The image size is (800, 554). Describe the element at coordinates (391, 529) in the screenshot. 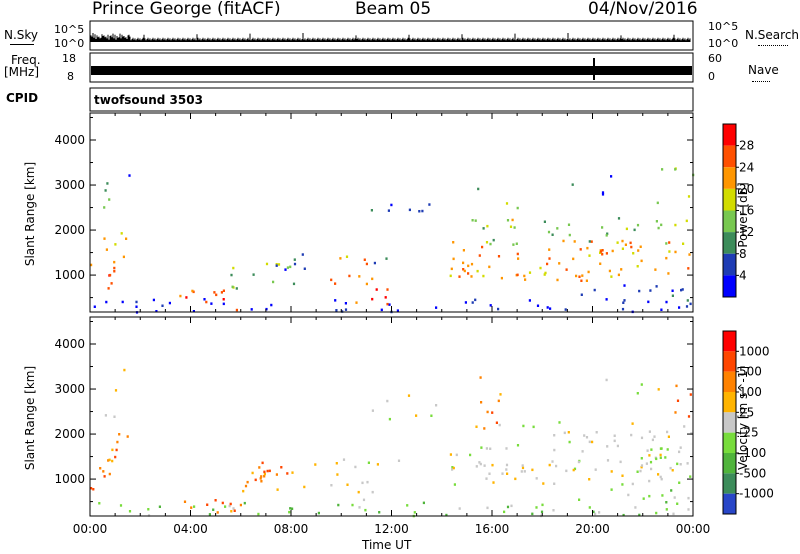

I see `x-tick-label: 12:00` at that location.